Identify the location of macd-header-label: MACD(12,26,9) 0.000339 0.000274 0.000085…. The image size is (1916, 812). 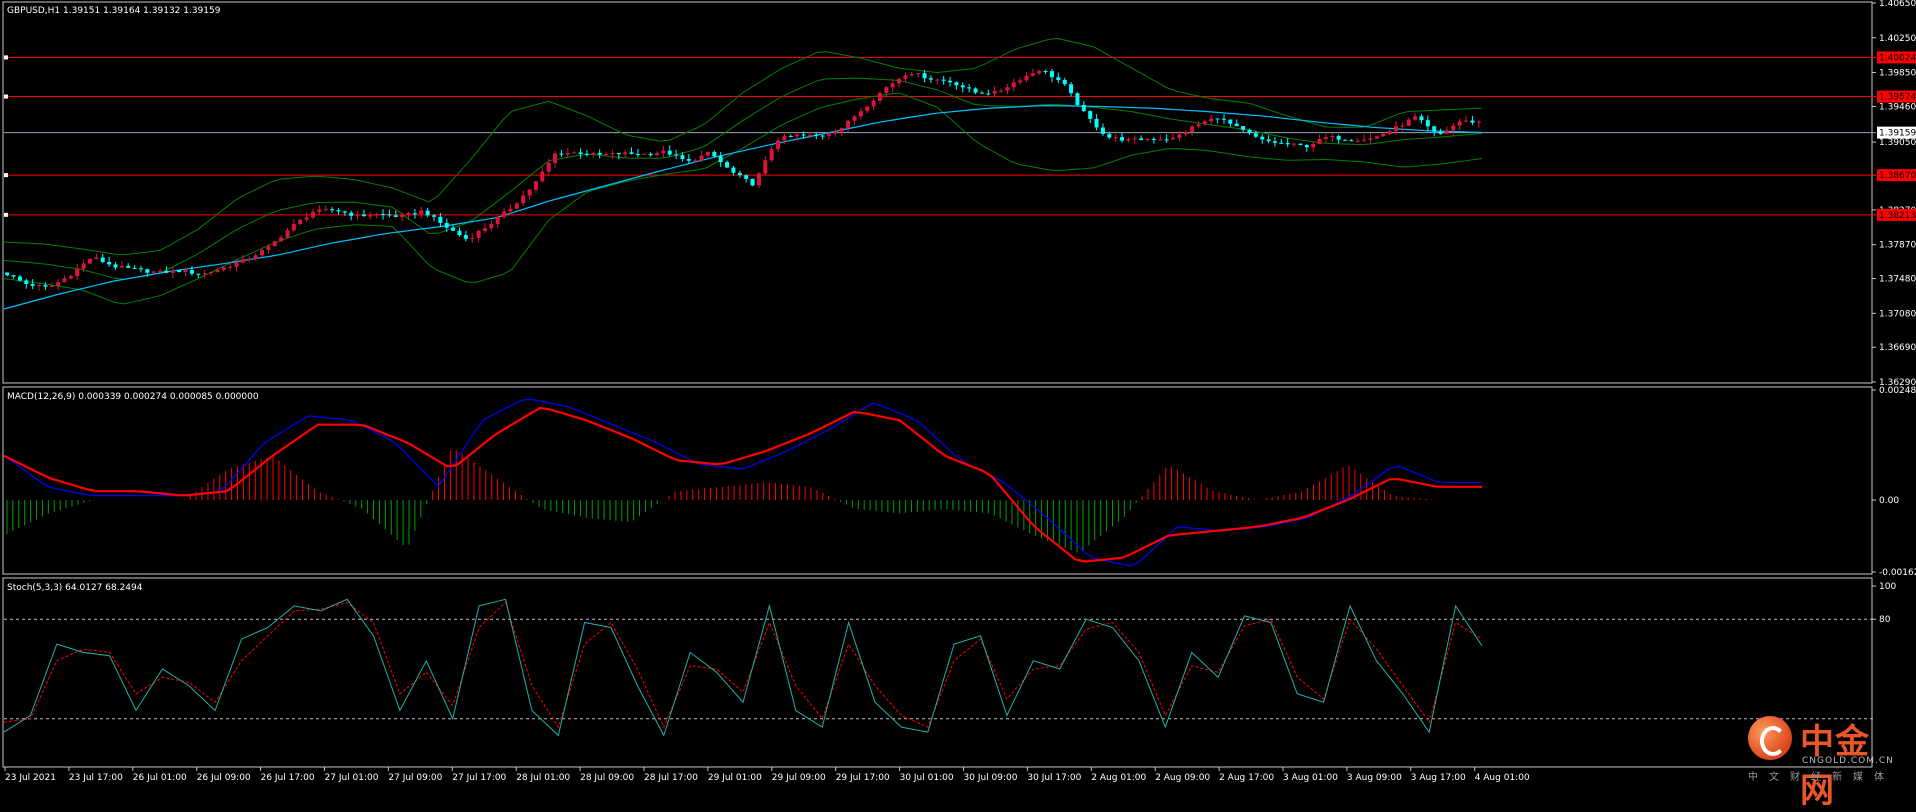
(133, 397).